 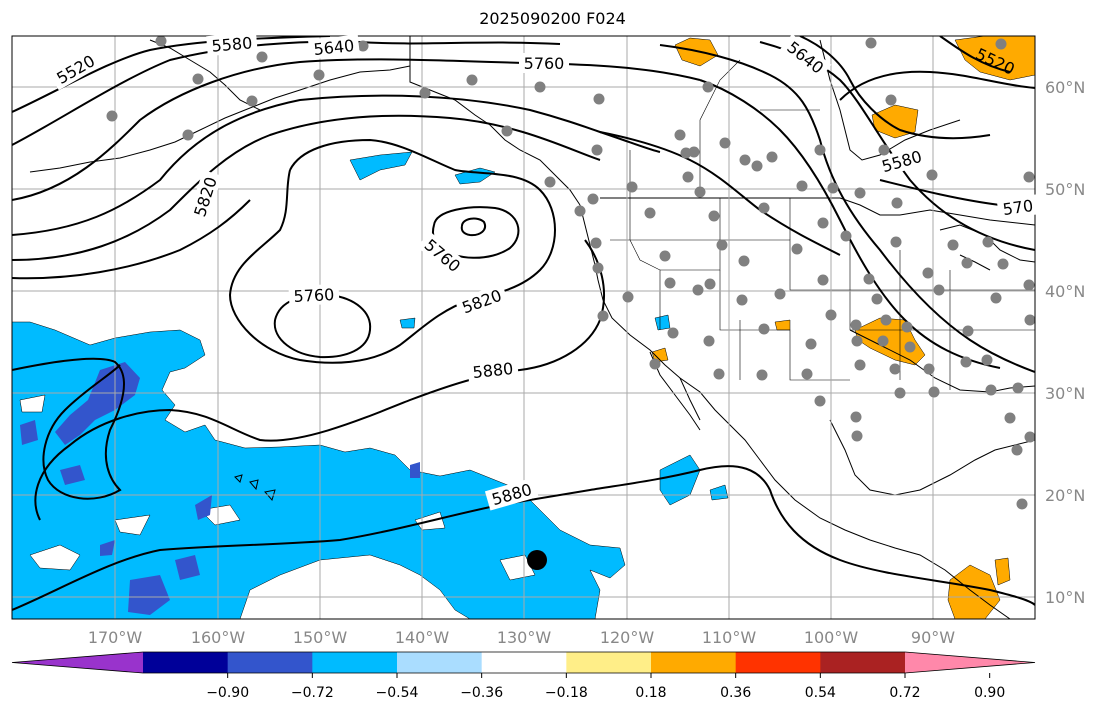 I want to click on colorbar-tick-label: 0.72, so click(x=904, y=693).